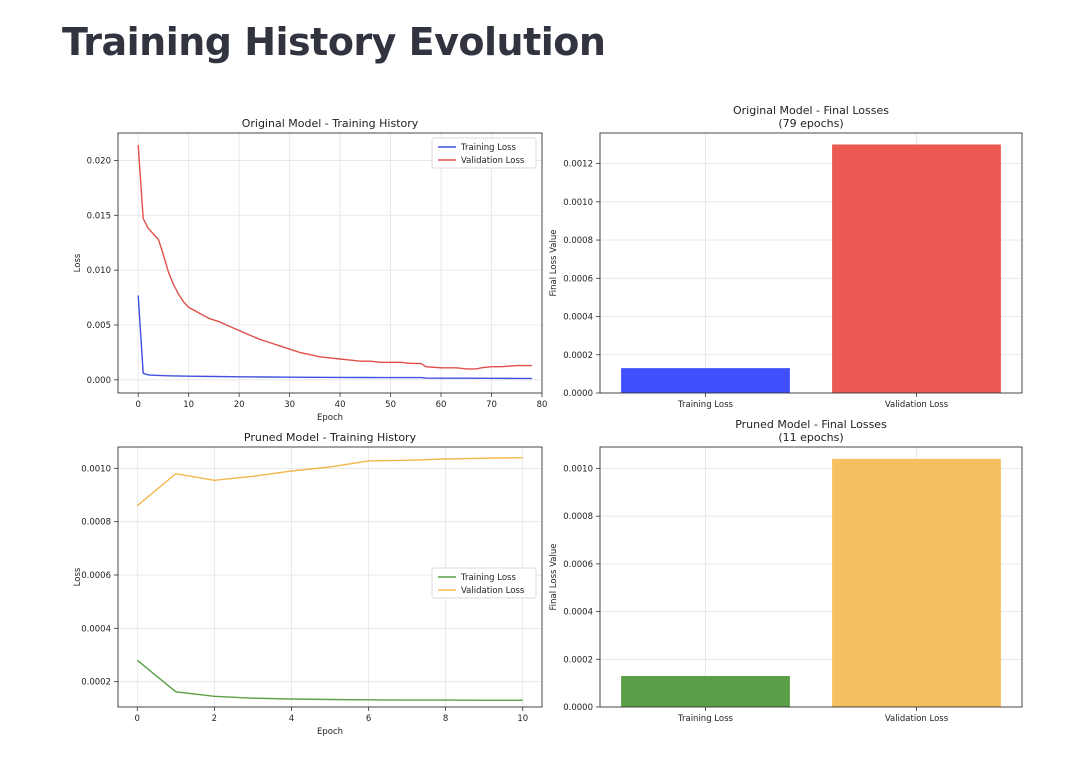  What do you see at coordinates (578, 165) in the screenshot?
I see `y-tick-label: 0.0012` at bounding box center [578, 165].